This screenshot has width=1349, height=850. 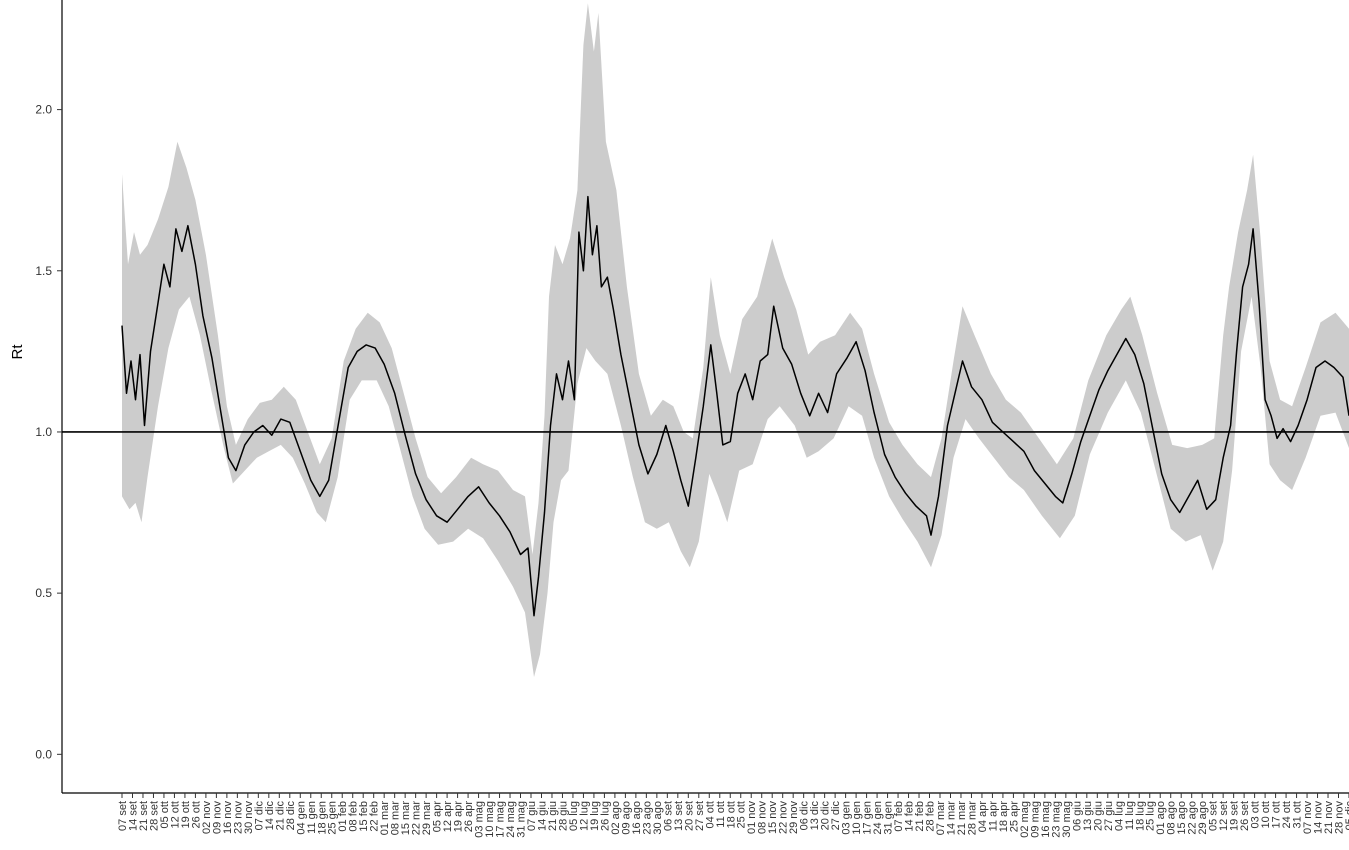 I want to click on x-tick-label: 06 dic, so click(x=805, y=816).